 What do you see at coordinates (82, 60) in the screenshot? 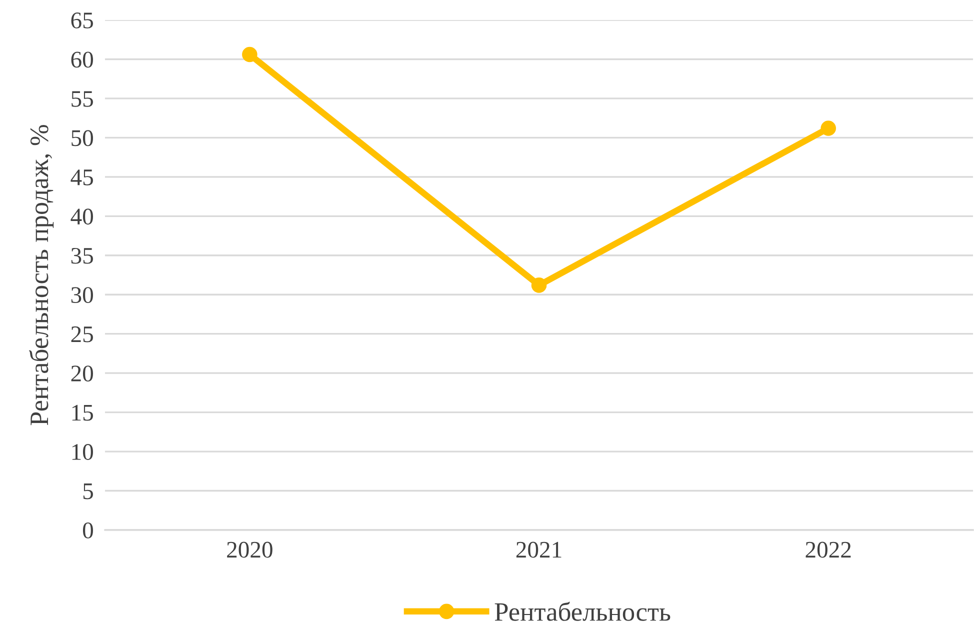
I see `y-tick-label: 60` at bounding box center [82, 60].